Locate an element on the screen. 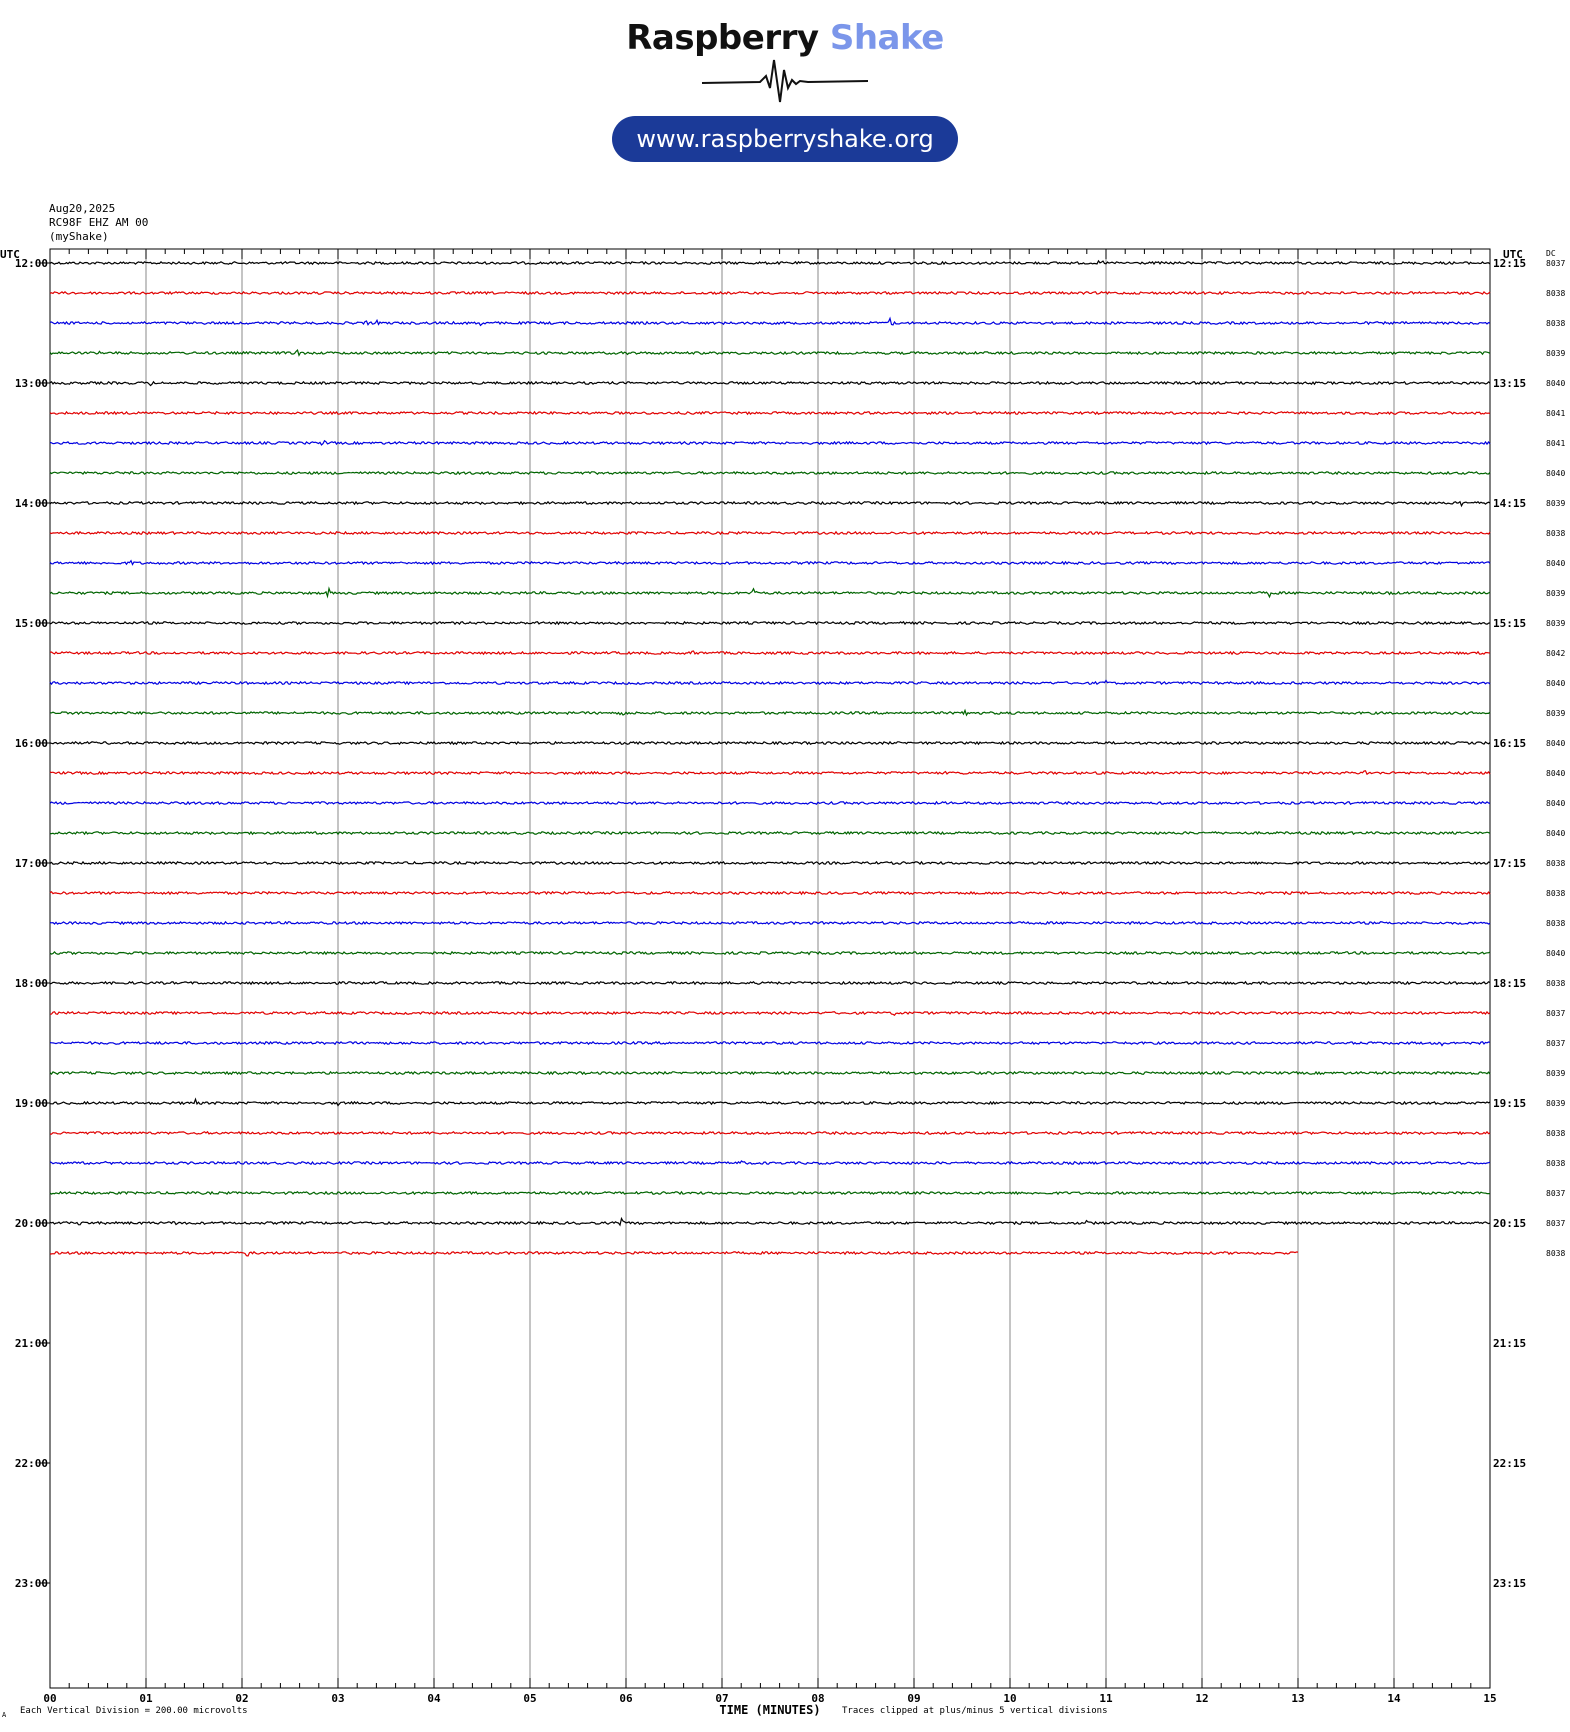  right-hour-label: 16:15 is located at coordinates (1509, 743).